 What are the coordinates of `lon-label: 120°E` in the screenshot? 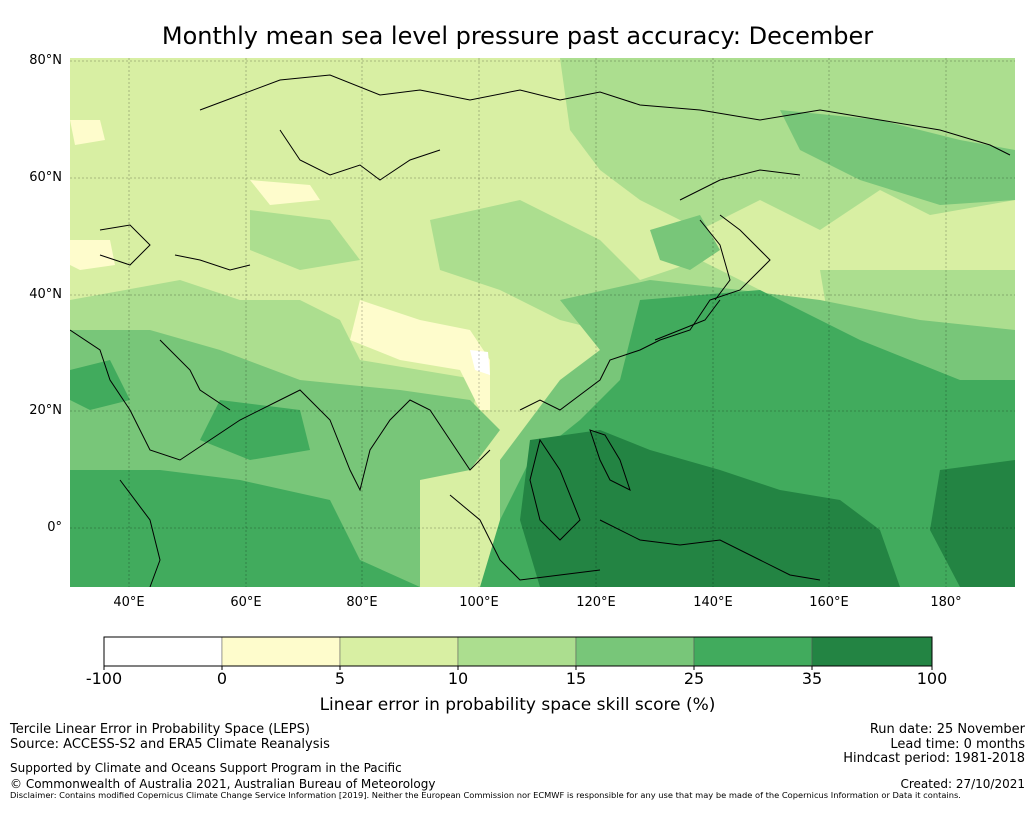 It's located at (596, 602).